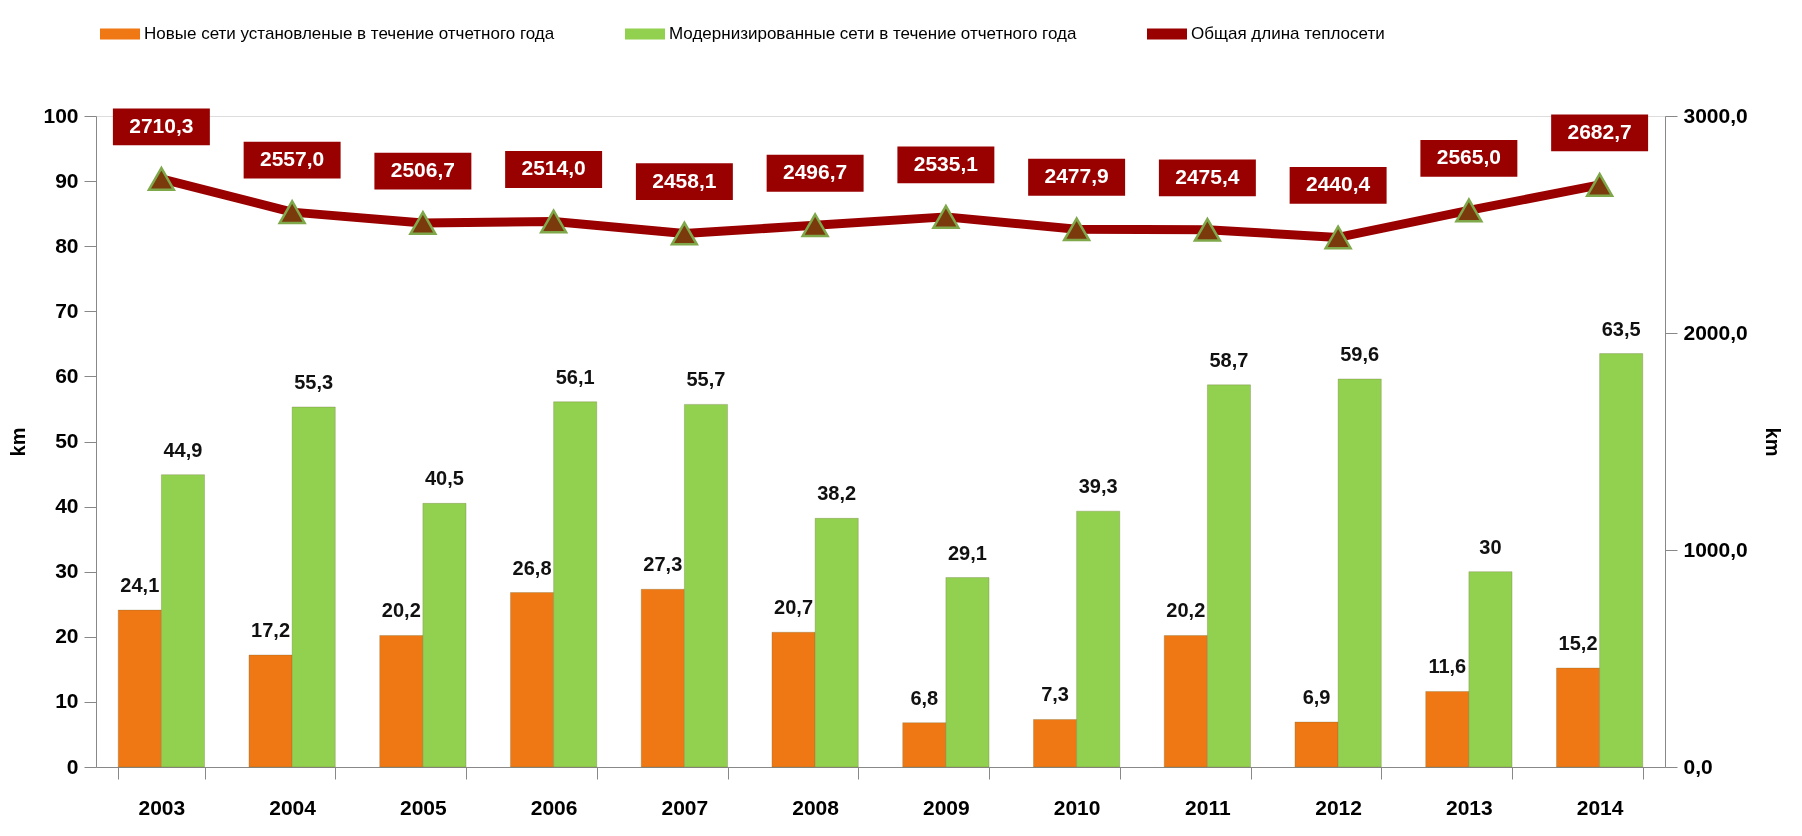 This screenshot has height=836, width=1802. What do you see at coordinates (1316, 697) in the screenshot?
I see `data-label: 6,9` at bounding box center [1316, 697].